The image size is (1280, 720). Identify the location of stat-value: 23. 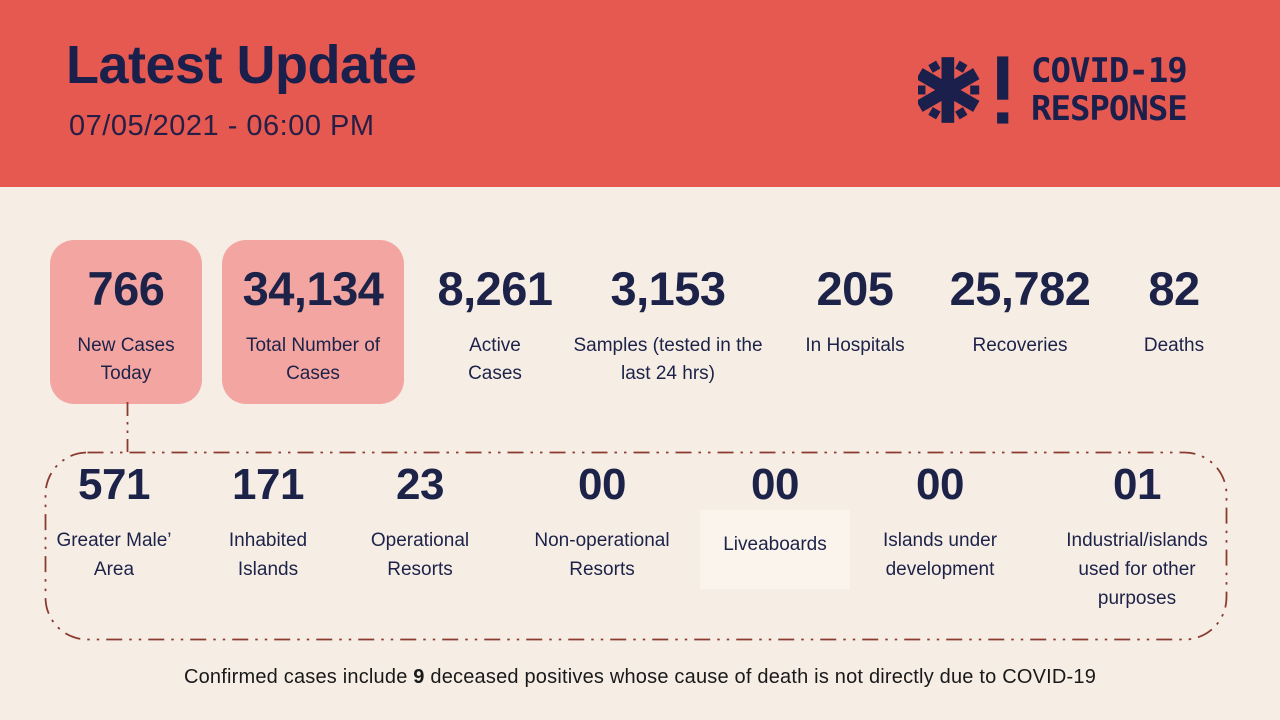
(420, 484).